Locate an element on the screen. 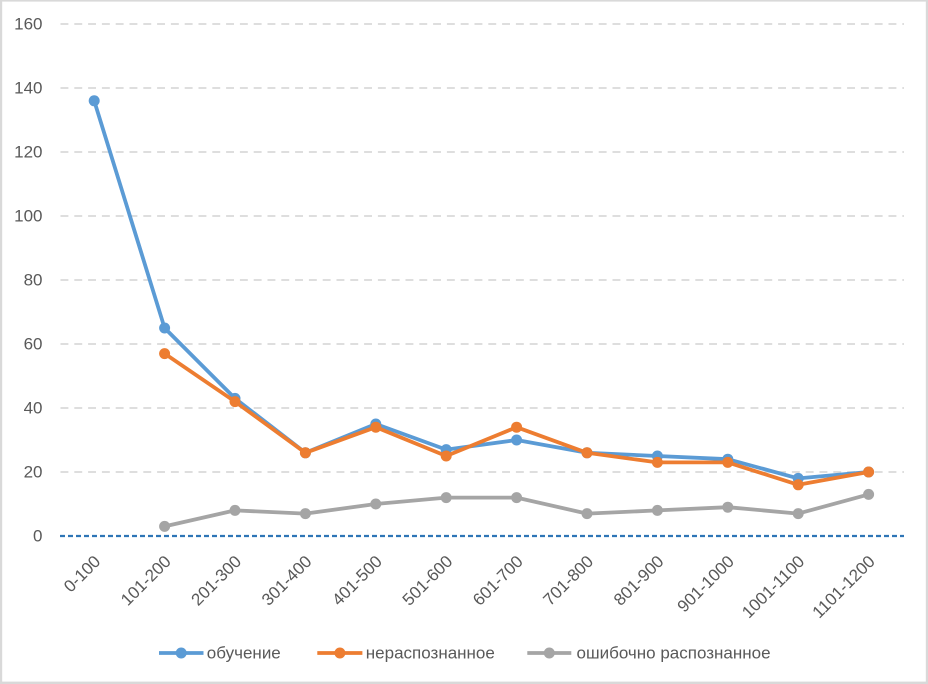 The width and height of the screenshot is (928, 684). svg-text: 140 is located at coordinates (28, 88).